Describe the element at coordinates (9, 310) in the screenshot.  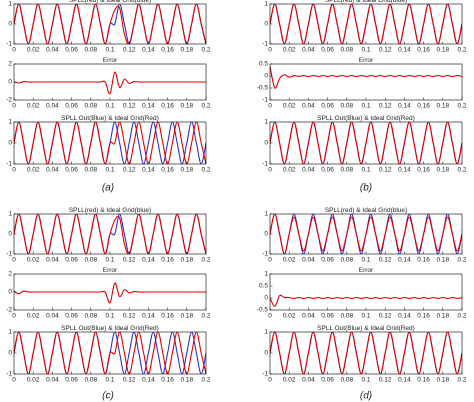
I see `y-tick-label: -2` at that location.